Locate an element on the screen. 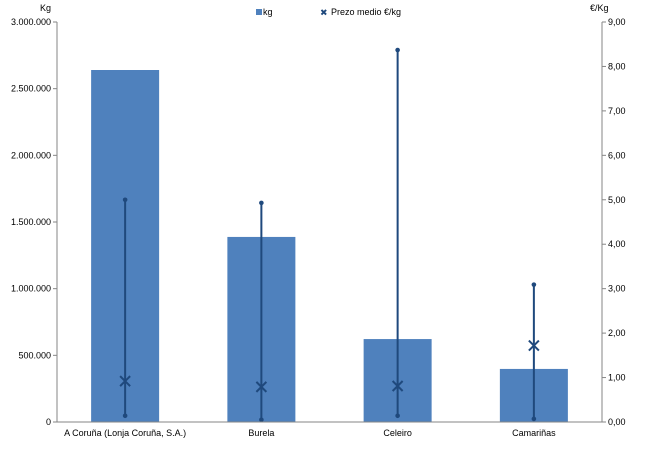 This screenshot has height=458, width=652. y-right-tick-label: 3,00 is located at coordinates (617, 289).